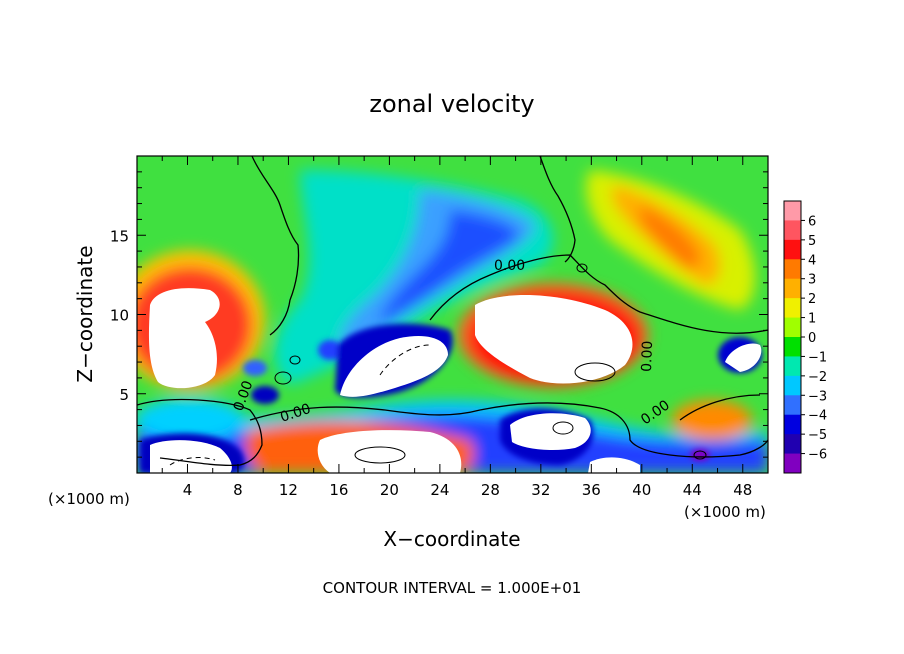 Image resolution: width=904 pixels, height=654 pixels. What do you see at coordinates (692, 490) in the screenshot?
I see `x-tick-label: 44` at bounding box center [692, 490].